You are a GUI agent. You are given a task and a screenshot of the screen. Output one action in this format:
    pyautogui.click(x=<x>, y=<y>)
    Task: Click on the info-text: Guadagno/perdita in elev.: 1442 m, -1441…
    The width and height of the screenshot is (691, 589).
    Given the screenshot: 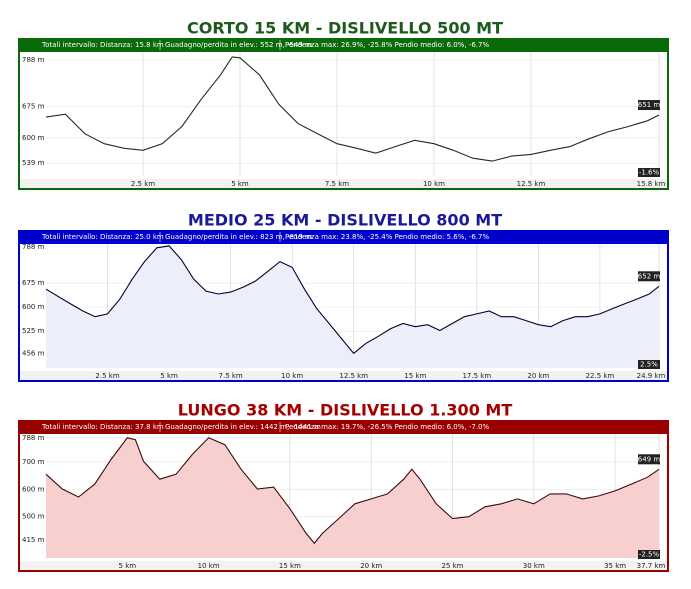 What is the action you would take?
    pyautogui.click(x=243, y=427)
    